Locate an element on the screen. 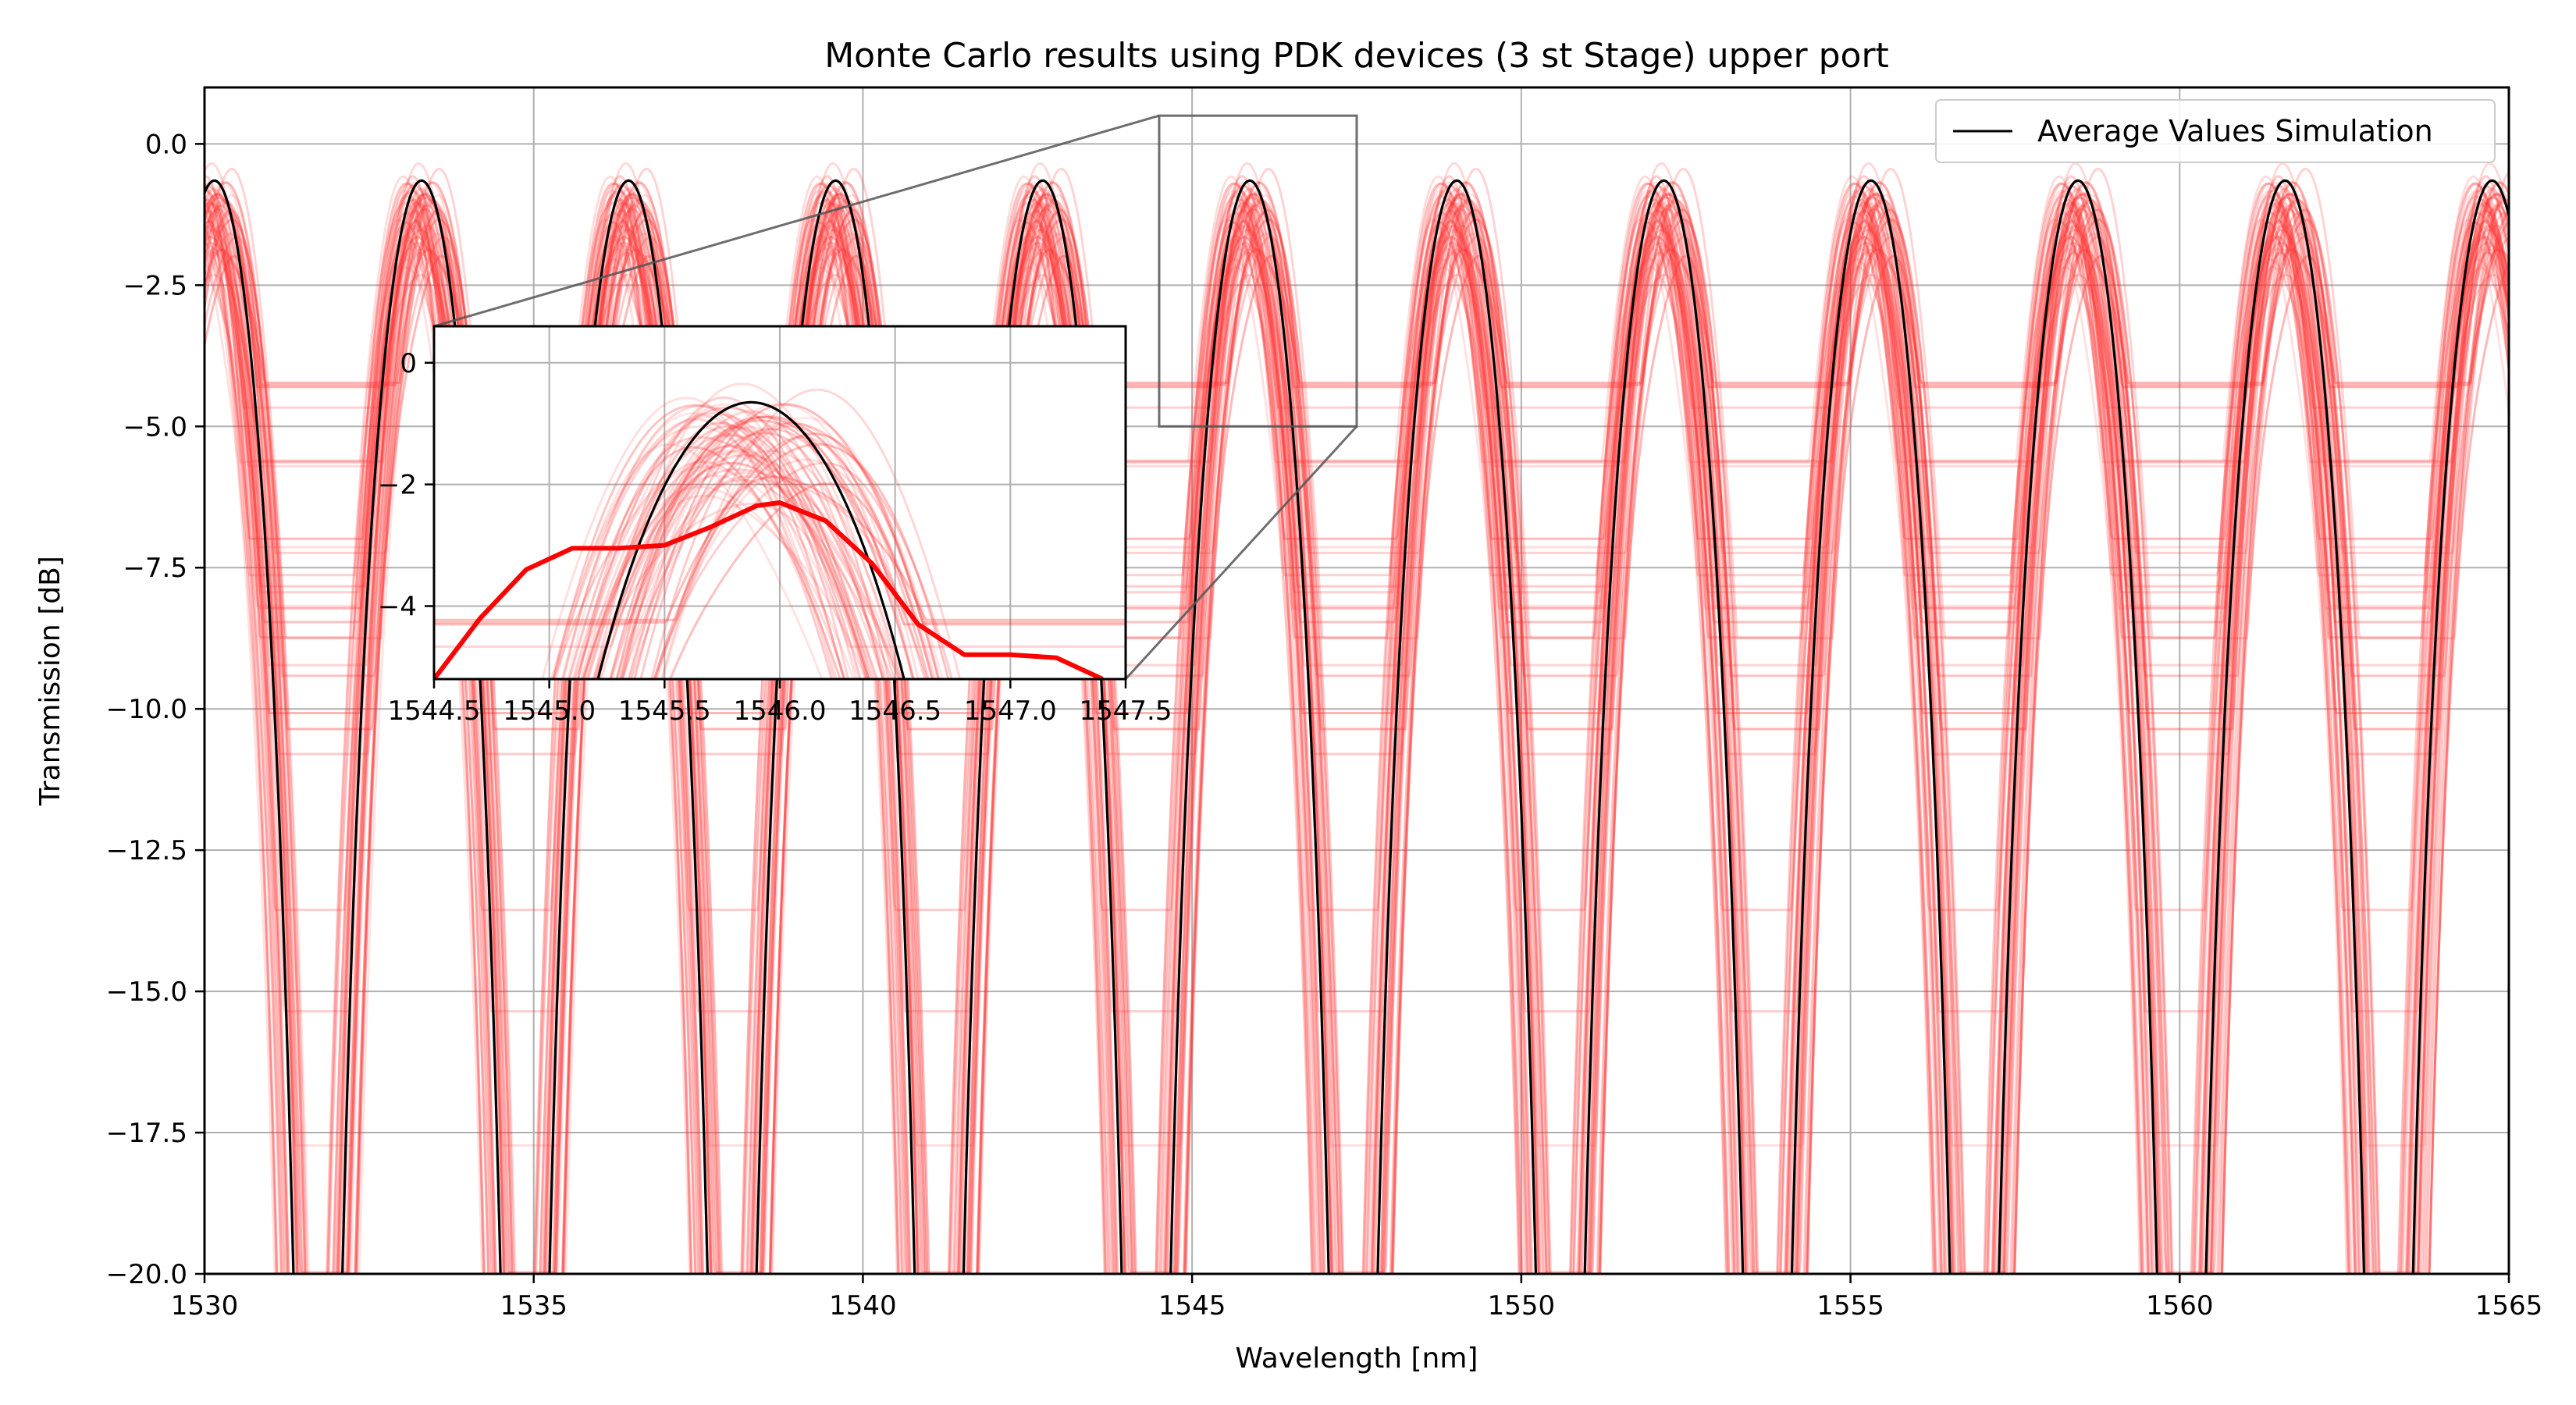  y-tick-label: −7.5 is located at coordinates (155, 569).